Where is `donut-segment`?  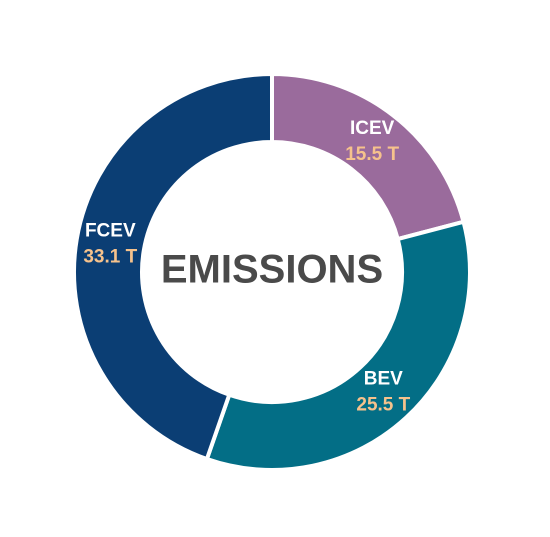
donut-segment is located at coordinates (368, 156).